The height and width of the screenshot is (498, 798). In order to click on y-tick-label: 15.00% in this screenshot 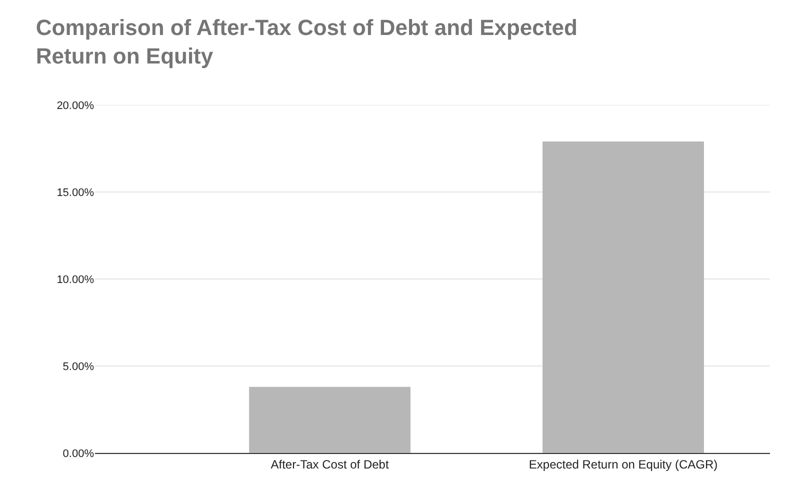, I will do `click(75, 192)`.